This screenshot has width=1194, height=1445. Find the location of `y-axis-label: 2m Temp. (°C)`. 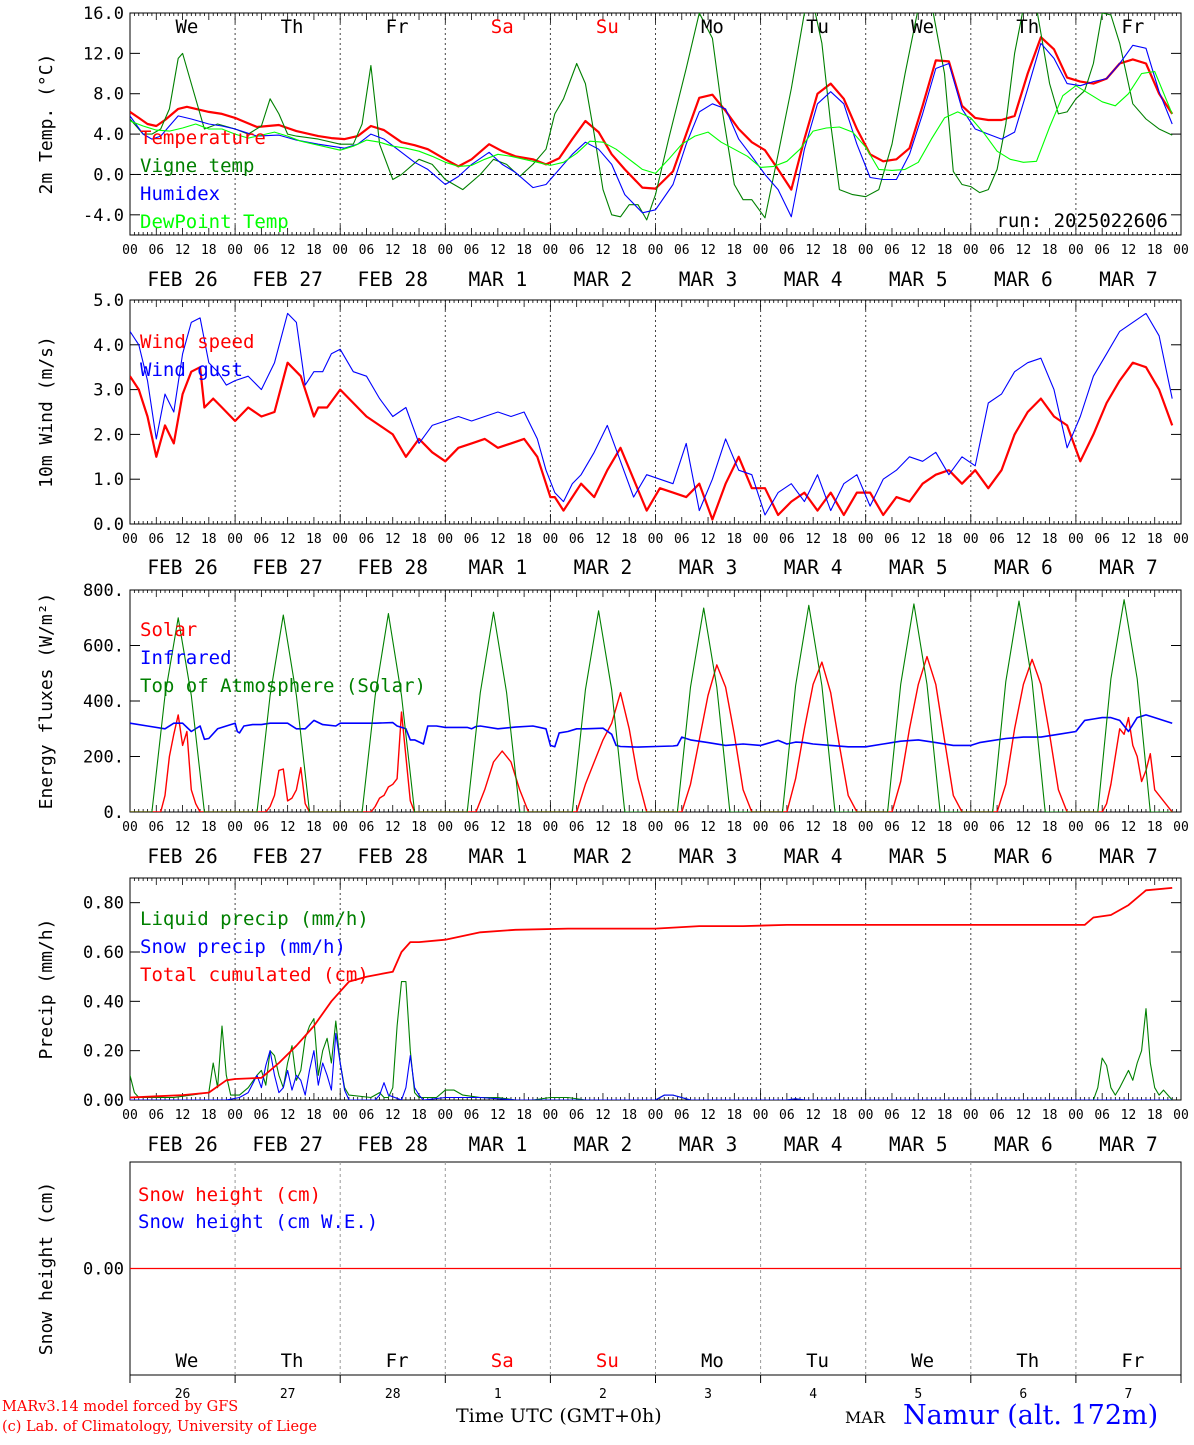

y-axis-label: 2m Temp. (°C) is located at coordinates (46, 124).